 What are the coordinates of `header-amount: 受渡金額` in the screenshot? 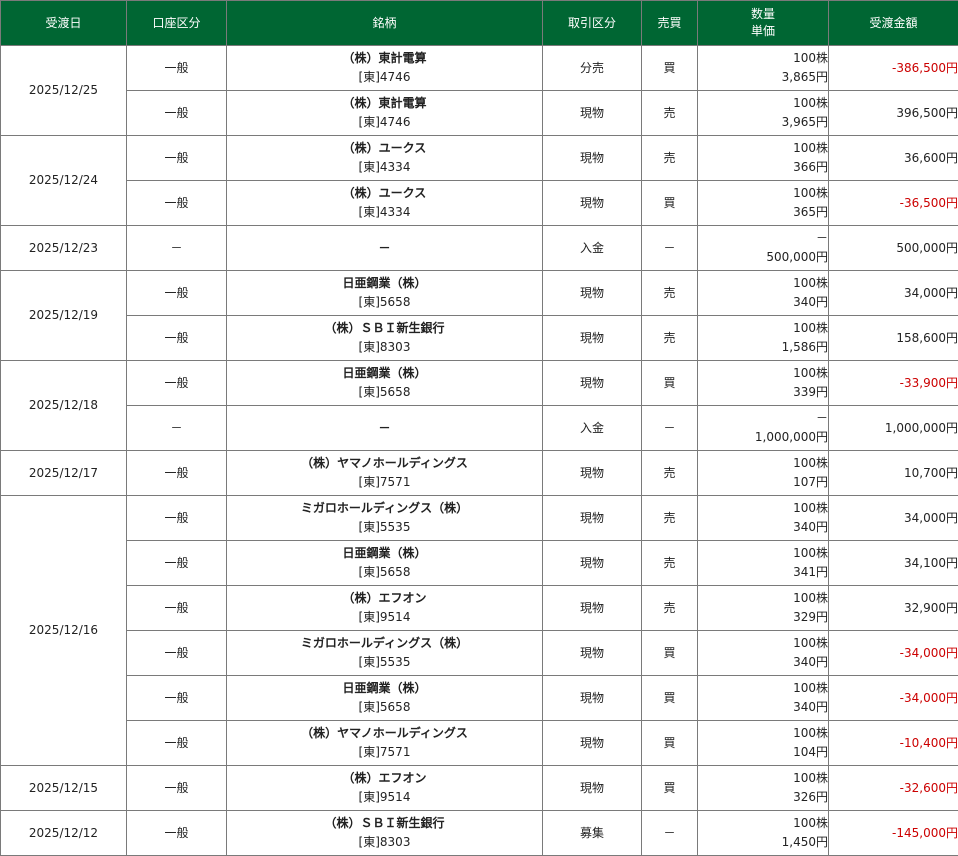 It's located at (893, 23).